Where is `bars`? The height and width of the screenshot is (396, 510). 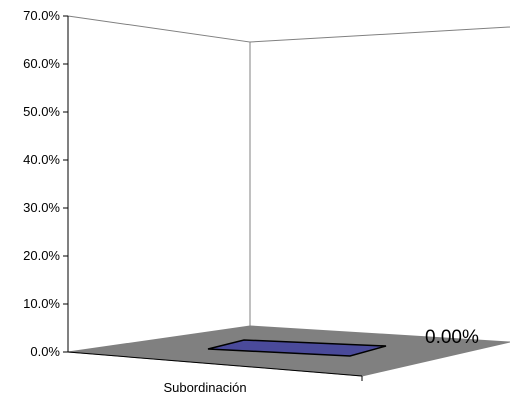
bars is located at coordinates (297, 348).